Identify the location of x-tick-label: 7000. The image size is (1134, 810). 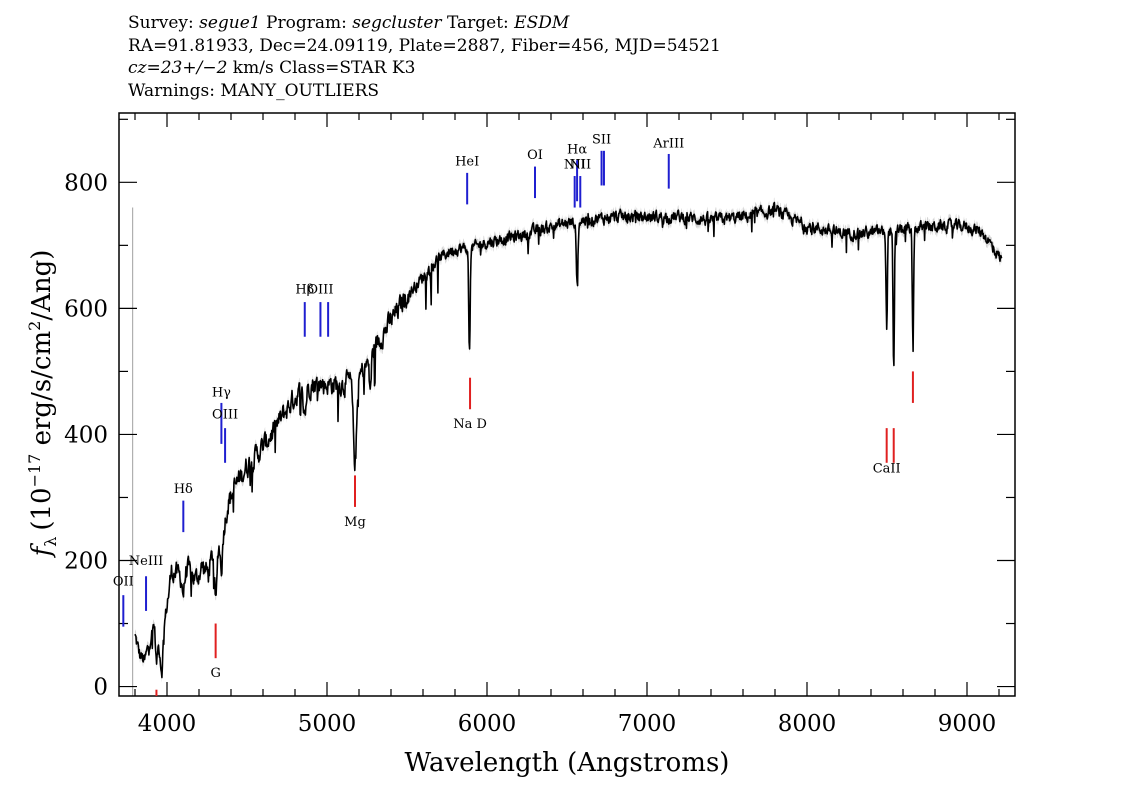
(647, 724).